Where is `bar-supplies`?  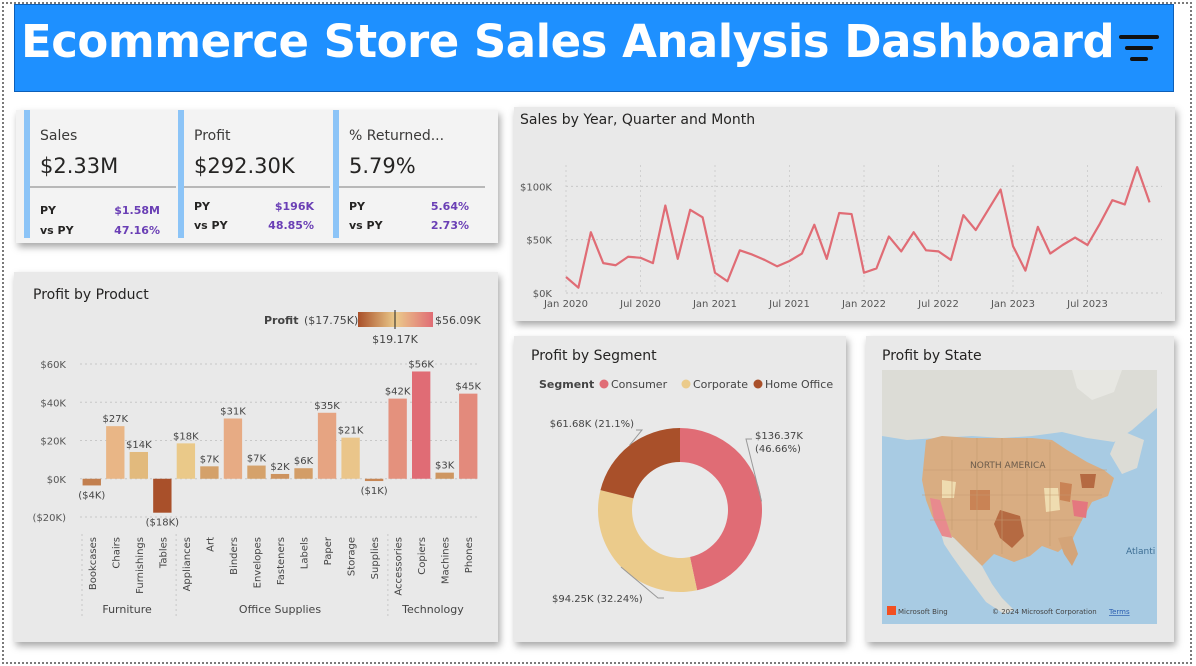 bar-supplies is located at coordinates (374, 480).